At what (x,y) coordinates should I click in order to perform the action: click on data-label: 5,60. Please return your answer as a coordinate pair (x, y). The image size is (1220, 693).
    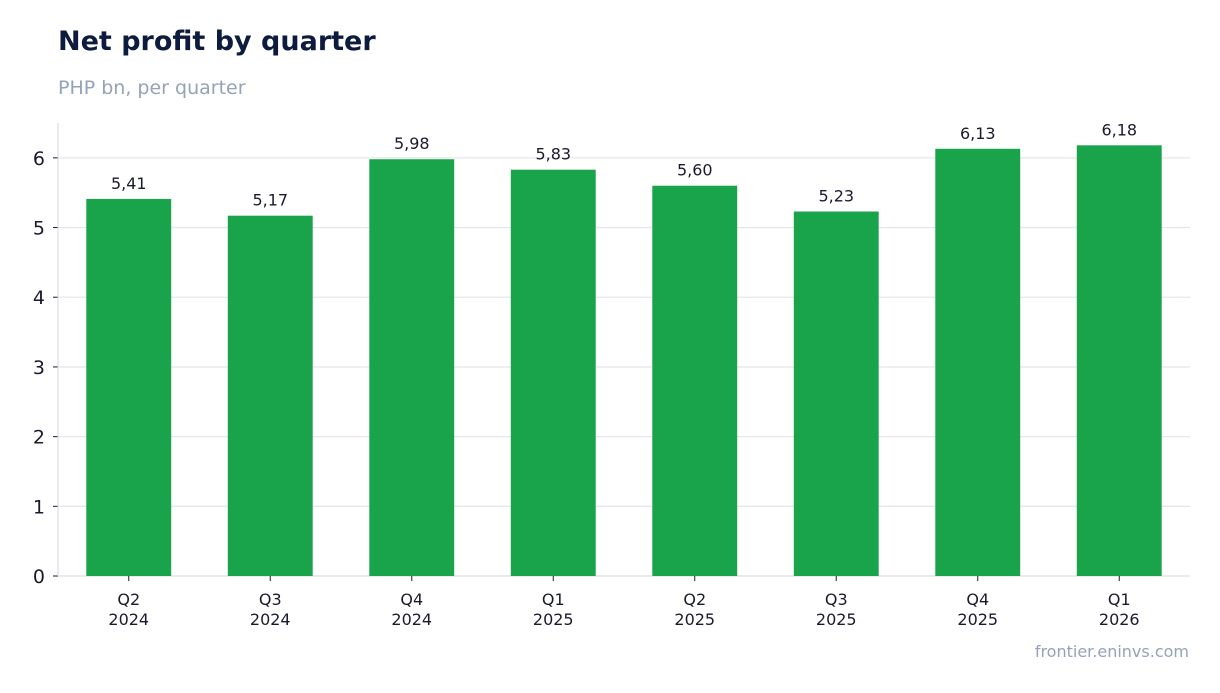
    Looking at the image, I should click on (695, 170).